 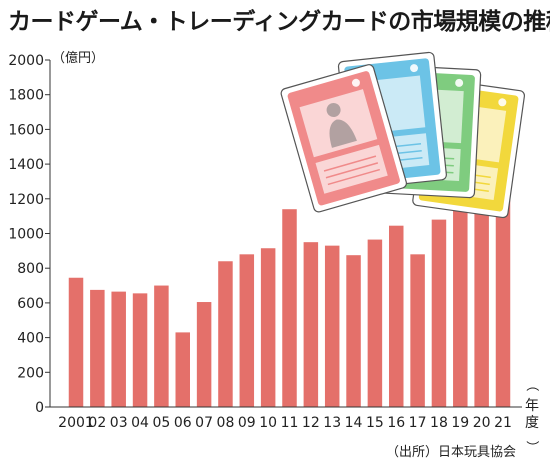 What do you see at coordinates (439, 423) in the screenshot?
I see `x-tick-label: 18` at bounding box center [439, 423].